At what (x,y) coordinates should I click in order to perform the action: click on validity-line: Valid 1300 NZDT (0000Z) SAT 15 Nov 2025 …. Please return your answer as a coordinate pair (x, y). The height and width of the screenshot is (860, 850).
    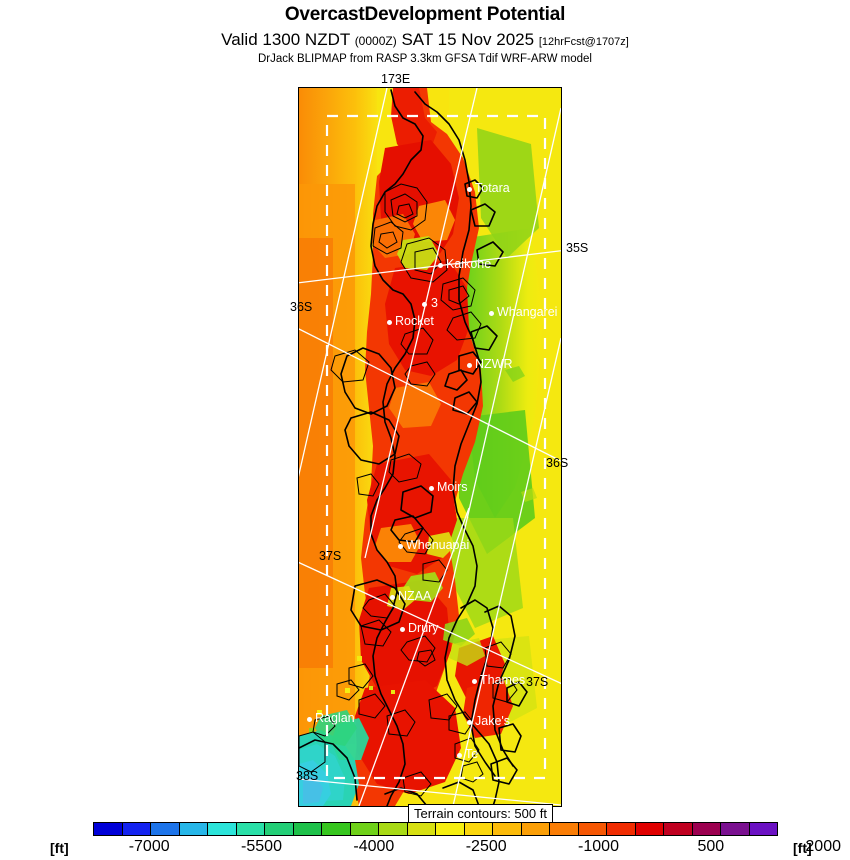
    Looking at the image, I should click on (425, 40).